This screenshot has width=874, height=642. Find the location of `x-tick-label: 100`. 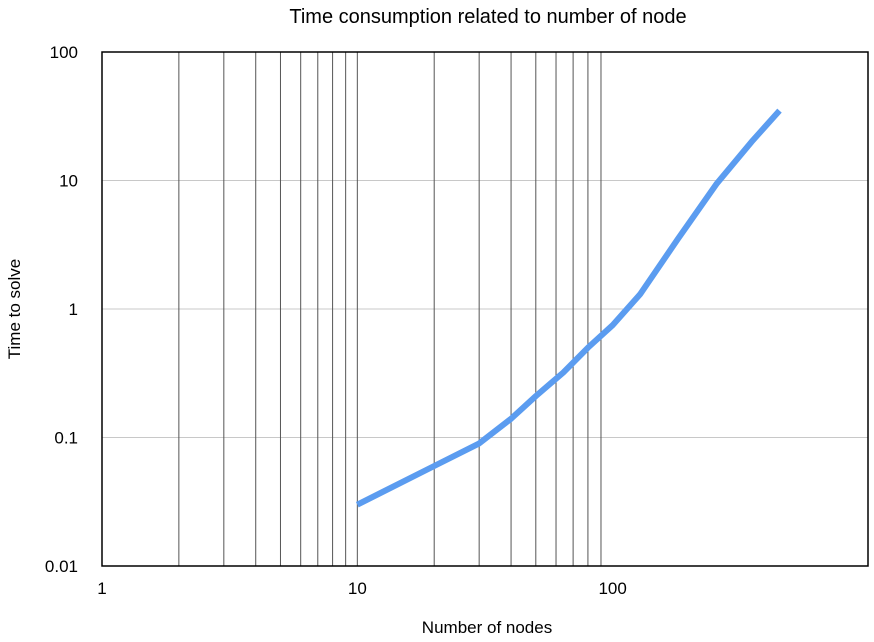

x-tick-label: 100 is located at coordinates (612, 588).